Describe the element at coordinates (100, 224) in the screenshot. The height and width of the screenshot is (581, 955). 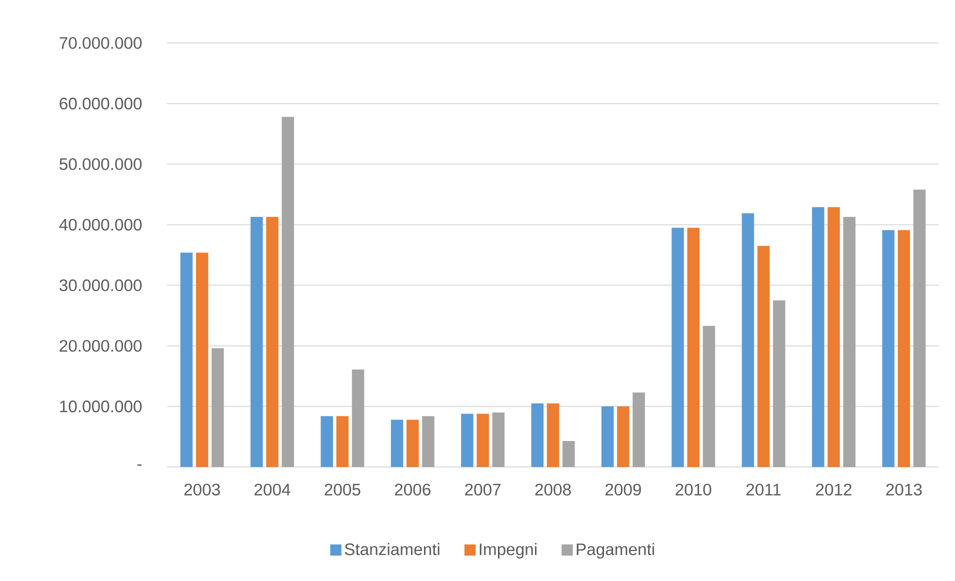
I see `y-tick-label: 40.000.000` at that location.